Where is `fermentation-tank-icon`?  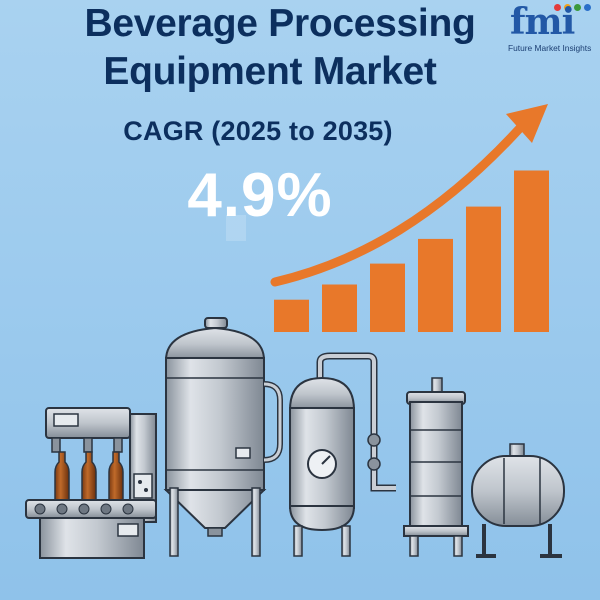
fermentation-tank-icon is located at coordinates (223, 437).